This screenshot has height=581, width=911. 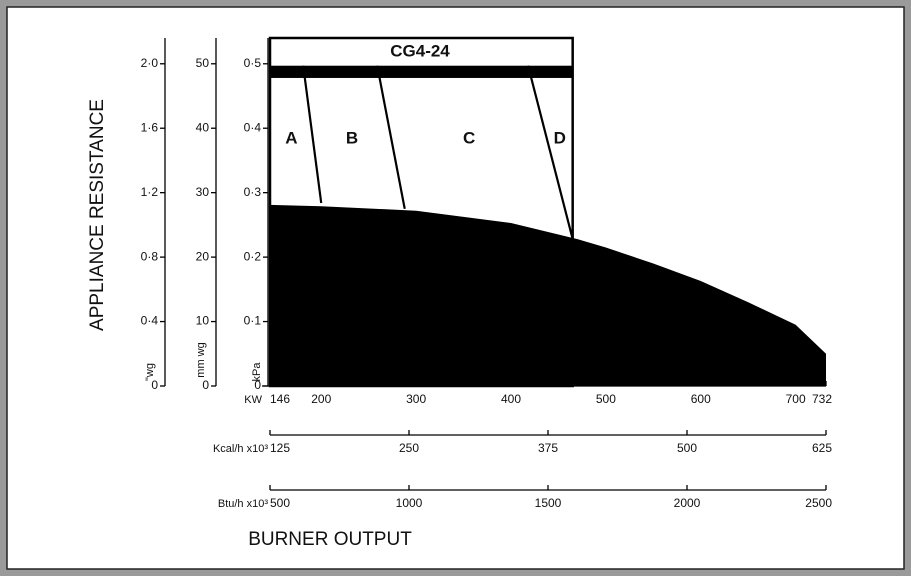 I want to click on x-tick-label: 2000, so click(x=687, y=503).